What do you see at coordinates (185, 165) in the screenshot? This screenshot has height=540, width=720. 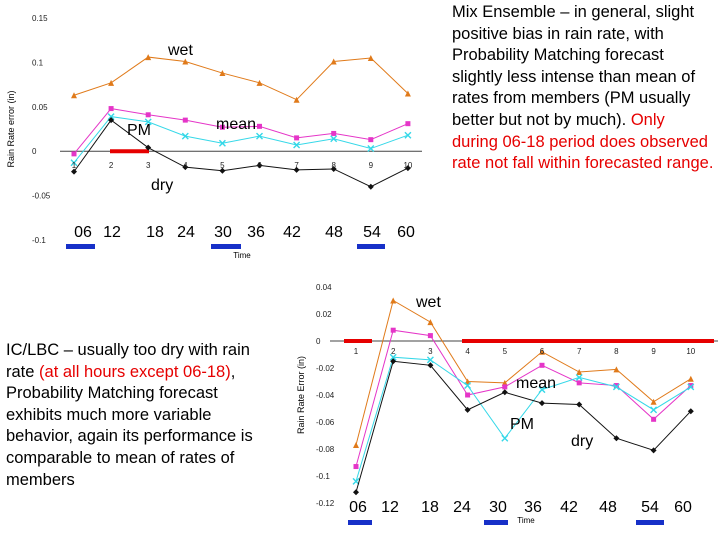 I see `x-tick-label: 4` at bounding box center [185, 165].